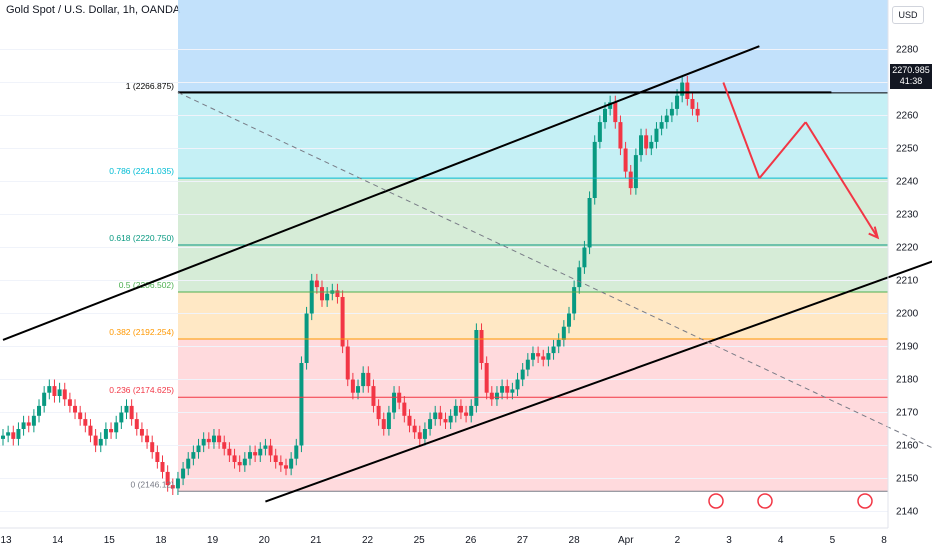 The width and height of the screenshot is (932, 550). Describe the element at coordinates (141, 332) in the screenshot. I see `fib-label: 0.382 (2192.254)` at that location.